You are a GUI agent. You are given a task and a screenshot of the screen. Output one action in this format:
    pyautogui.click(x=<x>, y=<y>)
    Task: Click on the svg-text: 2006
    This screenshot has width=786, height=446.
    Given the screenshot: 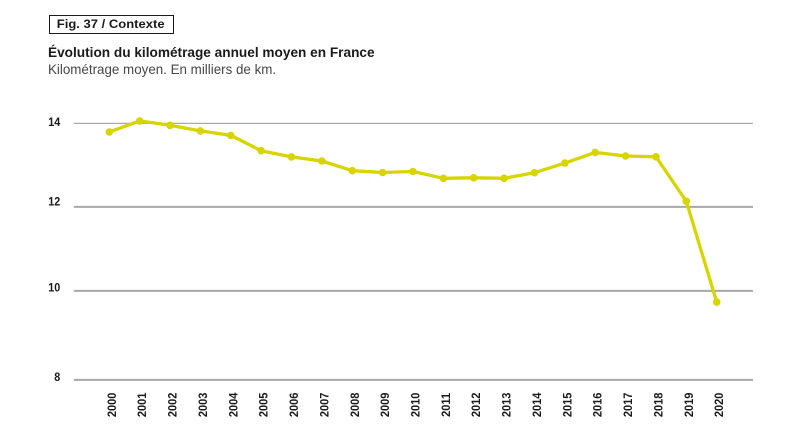 What is the action you would take?
    pyautogui.click(x=295, y=405)
    